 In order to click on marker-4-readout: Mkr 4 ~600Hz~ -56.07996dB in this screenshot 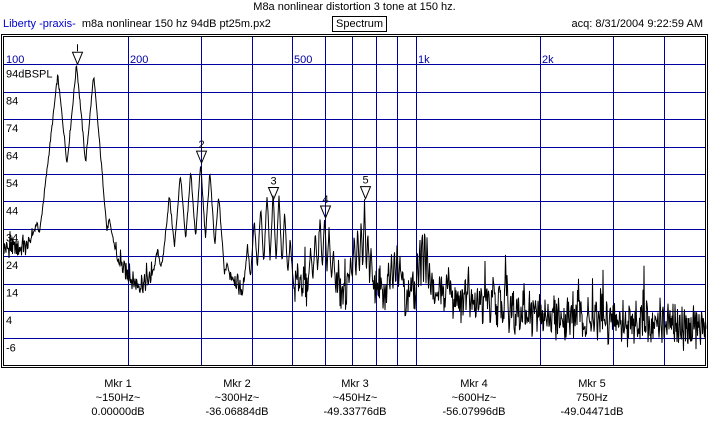, I will do `click(474, 398)`.